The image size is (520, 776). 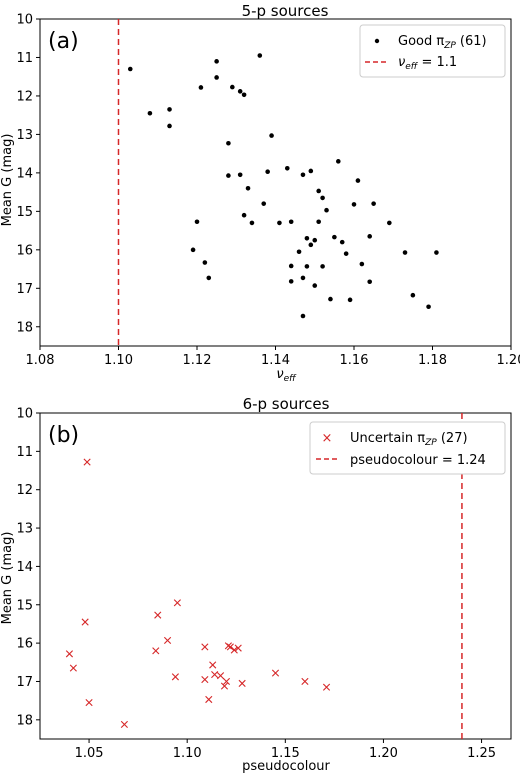 What do you see at coordinates (24, 250) in the screenshot?
I see `panel-a-ytick-label: 16` at bounding box center [24, 250].